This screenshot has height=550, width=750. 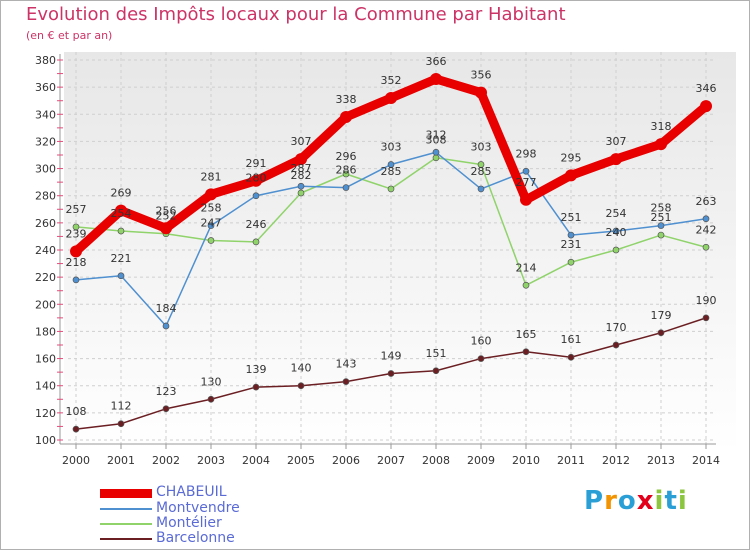 What do you see at coordinates (126, 509) in the screenshot?
I see `legend-swatch-montvendre` at bounding box center [126, 509].